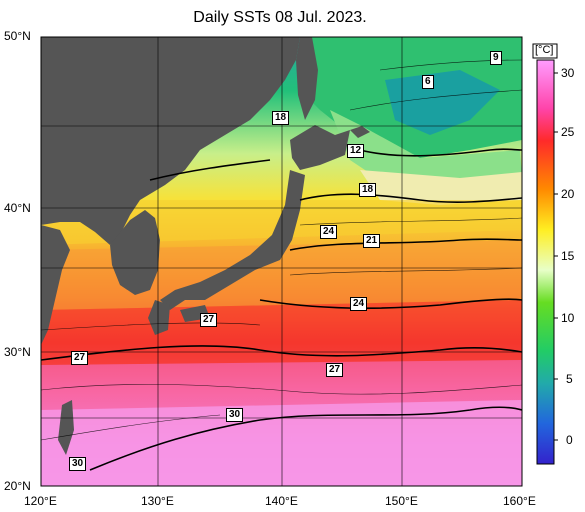  I want to click on lon-label-160: 160°E, so click(519, 501).